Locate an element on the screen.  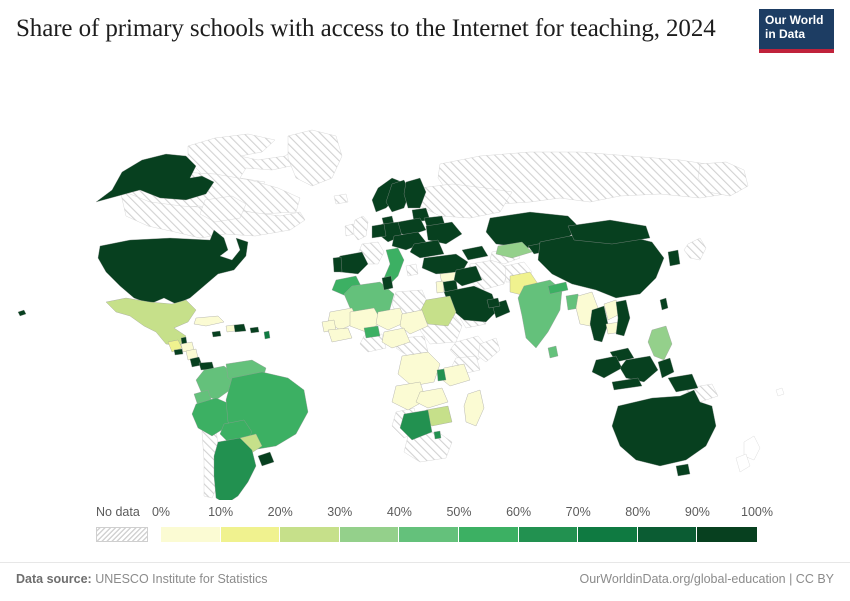
country-peru is located at coordinates (211, 417).